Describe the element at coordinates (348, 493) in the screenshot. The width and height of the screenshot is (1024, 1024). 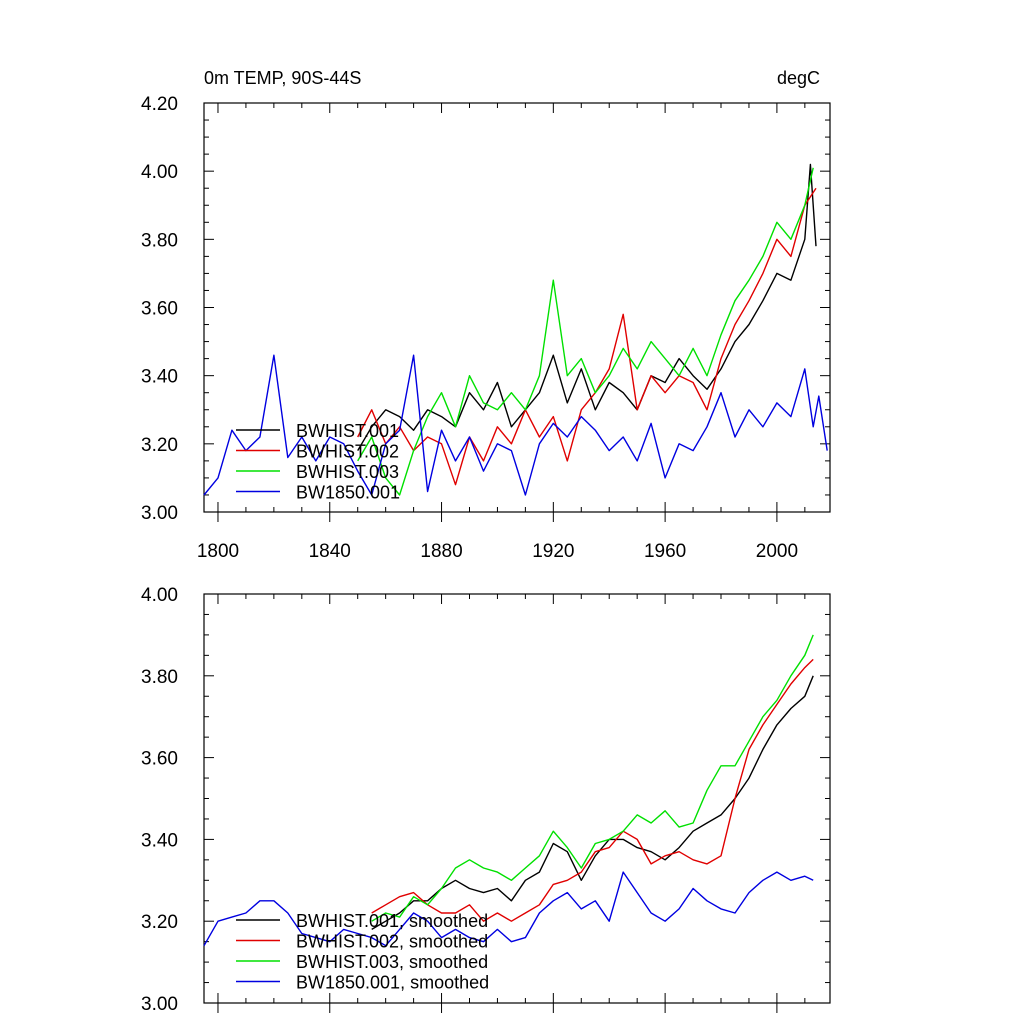
I see `legend-label: BW1850.001` at that location.